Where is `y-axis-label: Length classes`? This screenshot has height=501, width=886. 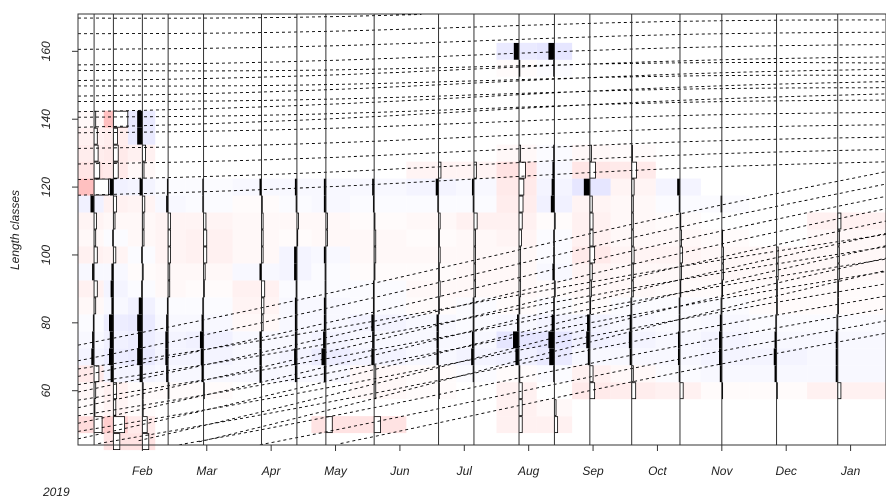 y-axis-label: Length classes is located at coordinates (15, 230).